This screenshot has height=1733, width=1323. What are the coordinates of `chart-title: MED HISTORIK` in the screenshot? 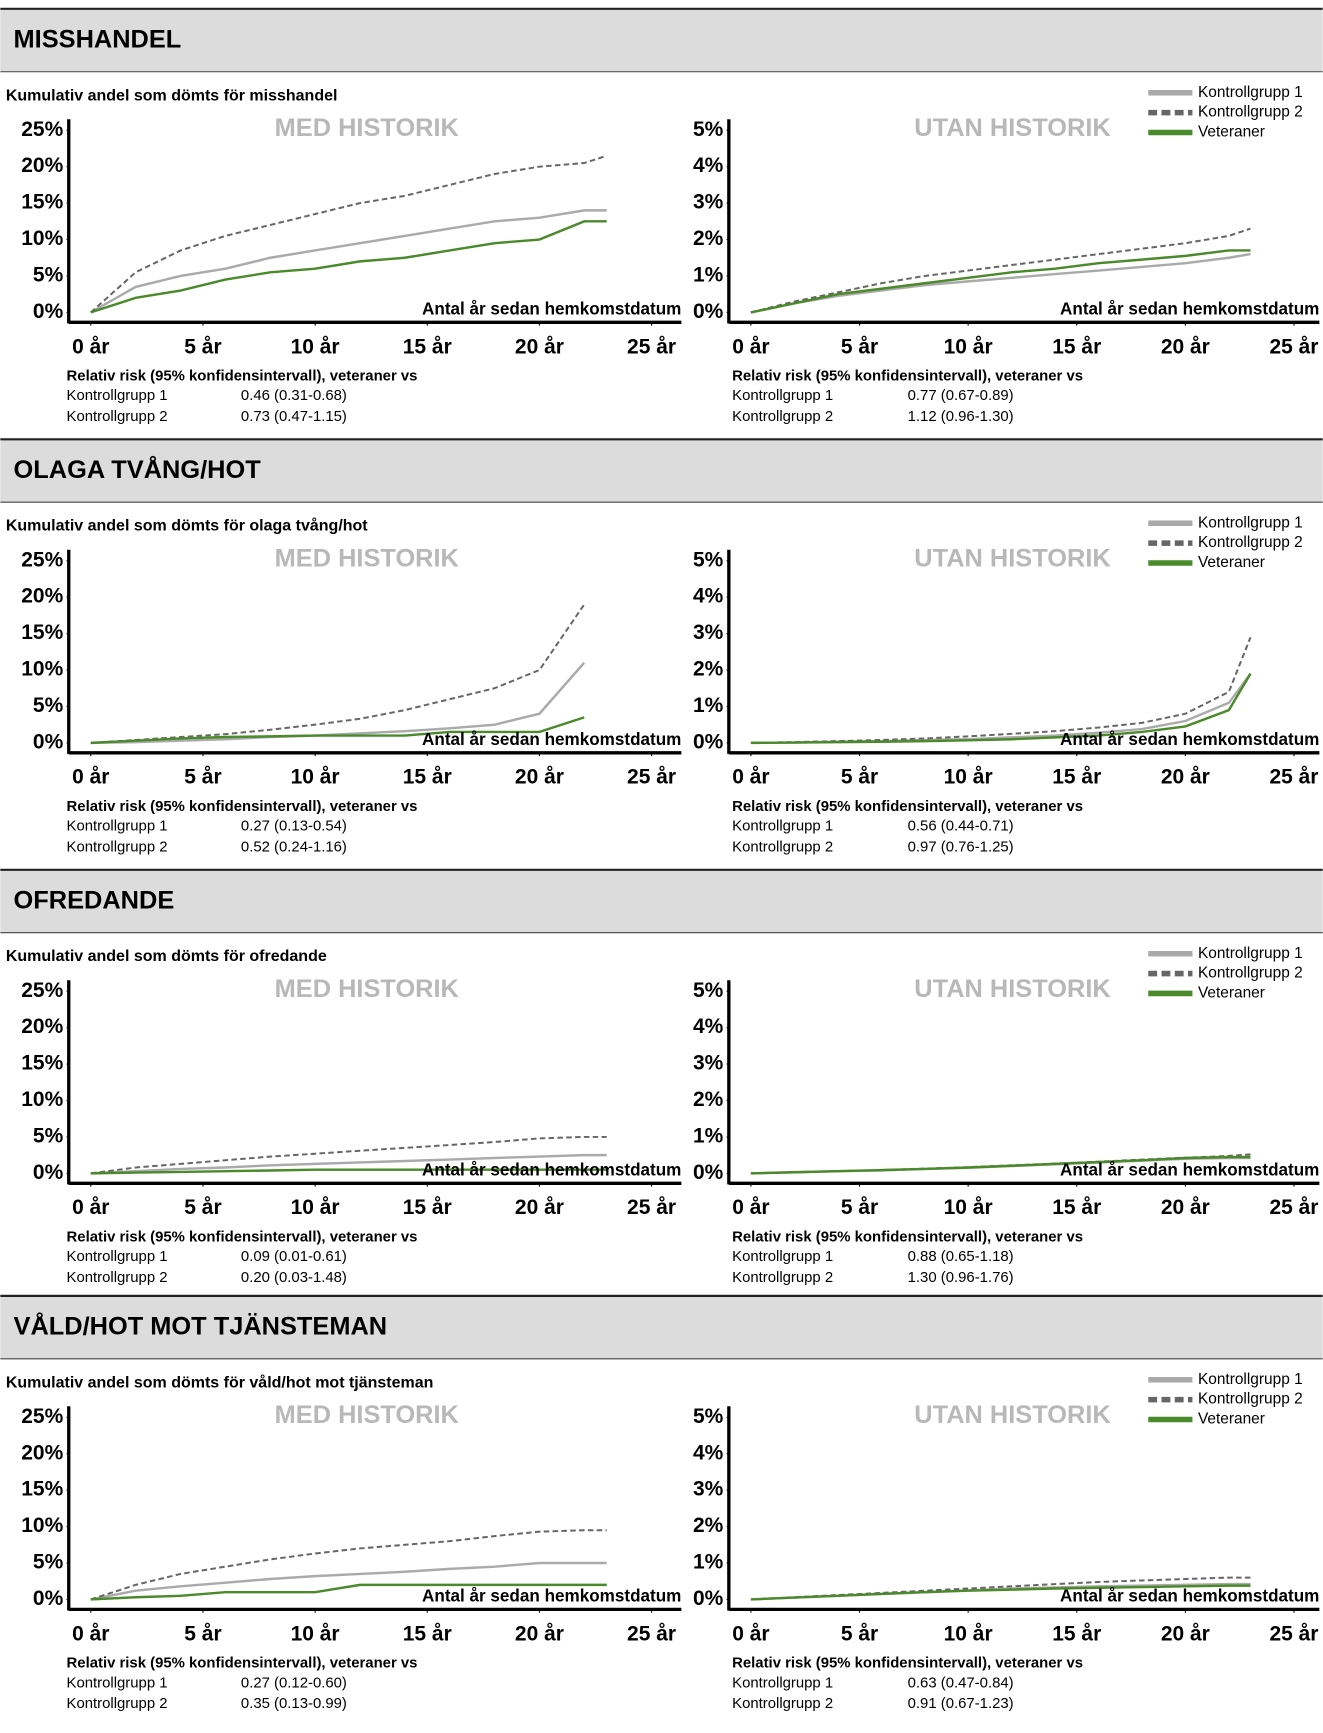 It's located at (367, 128).